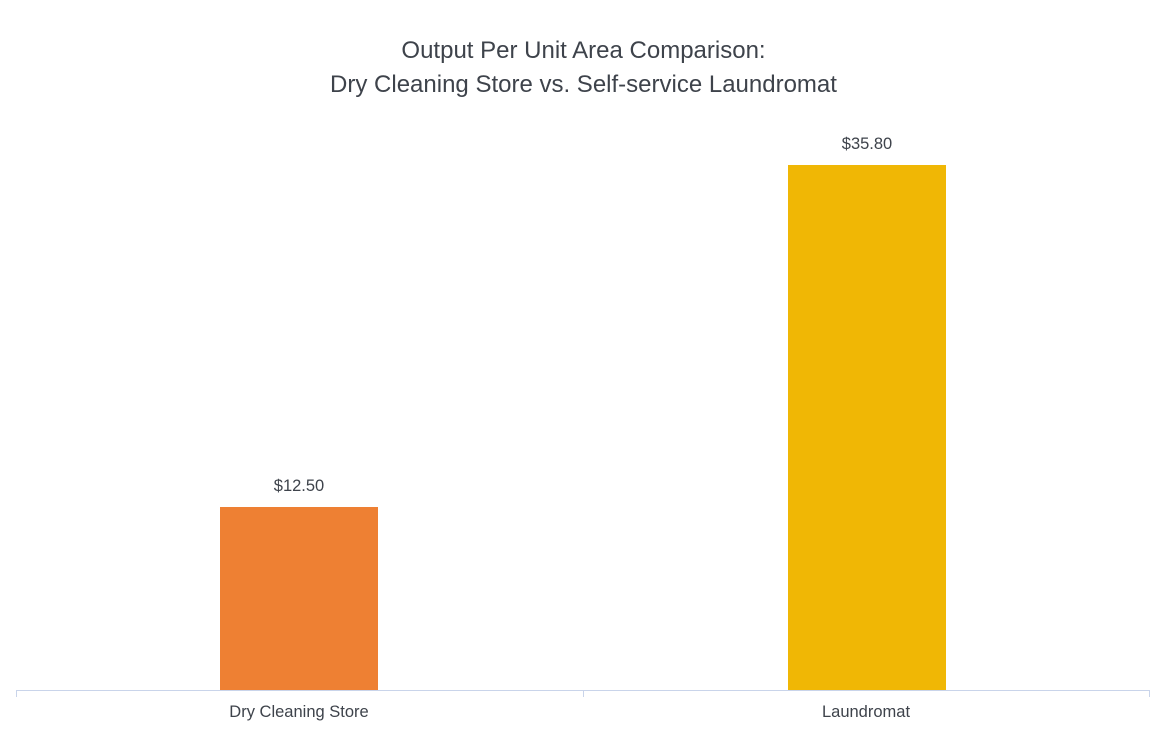 This screenshot has height=736, width=1167. I want to click on category-label-laundromat: Laundromat, so click(866, 712).